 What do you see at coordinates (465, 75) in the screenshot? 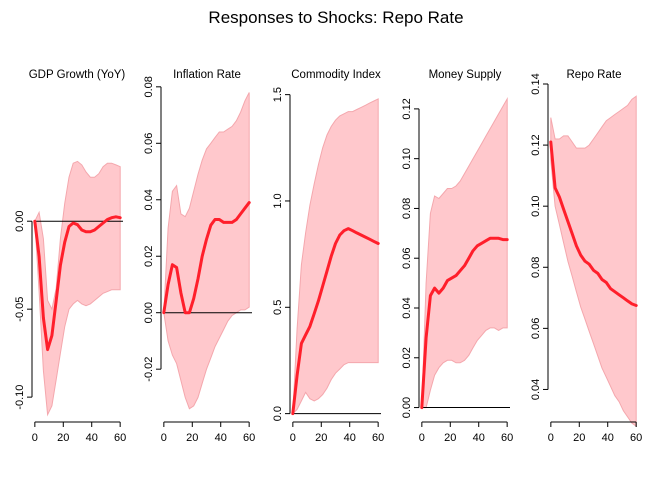
I see `panel-title: Money Supply` at bounding box center [465, 75].